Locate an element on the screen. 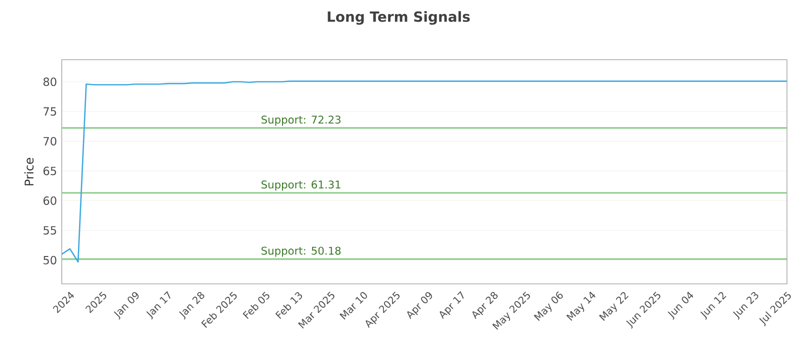 This screenshot has width=800, height=349. x-tick-label: Apr 28 is located at coordinates (485, 306).